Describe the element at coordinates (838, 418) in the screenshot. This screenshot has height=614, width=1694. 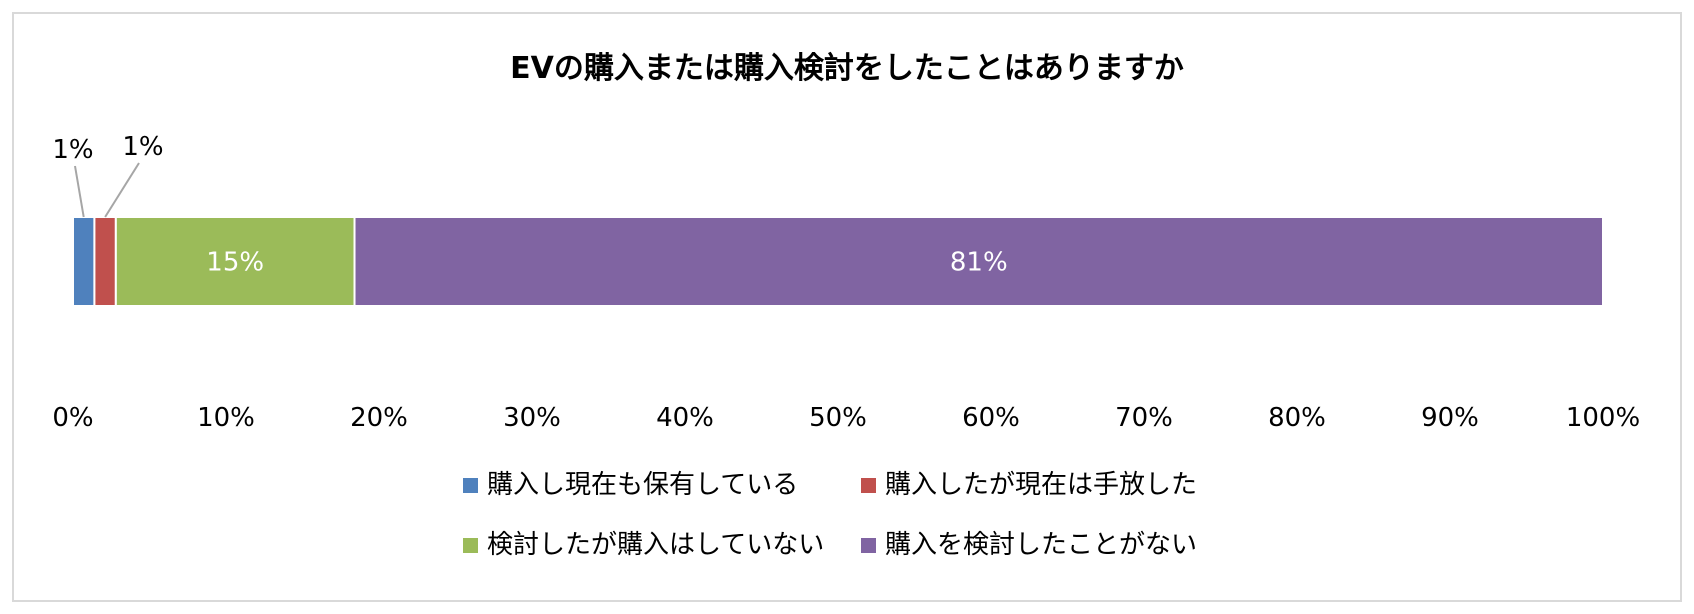
I see `x-tick-label: 50%` at that location.